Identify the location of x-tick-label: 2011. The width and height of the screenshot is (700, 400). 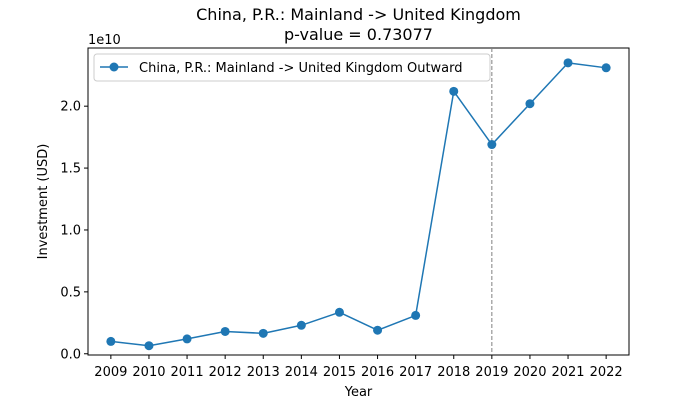
(187, 372).